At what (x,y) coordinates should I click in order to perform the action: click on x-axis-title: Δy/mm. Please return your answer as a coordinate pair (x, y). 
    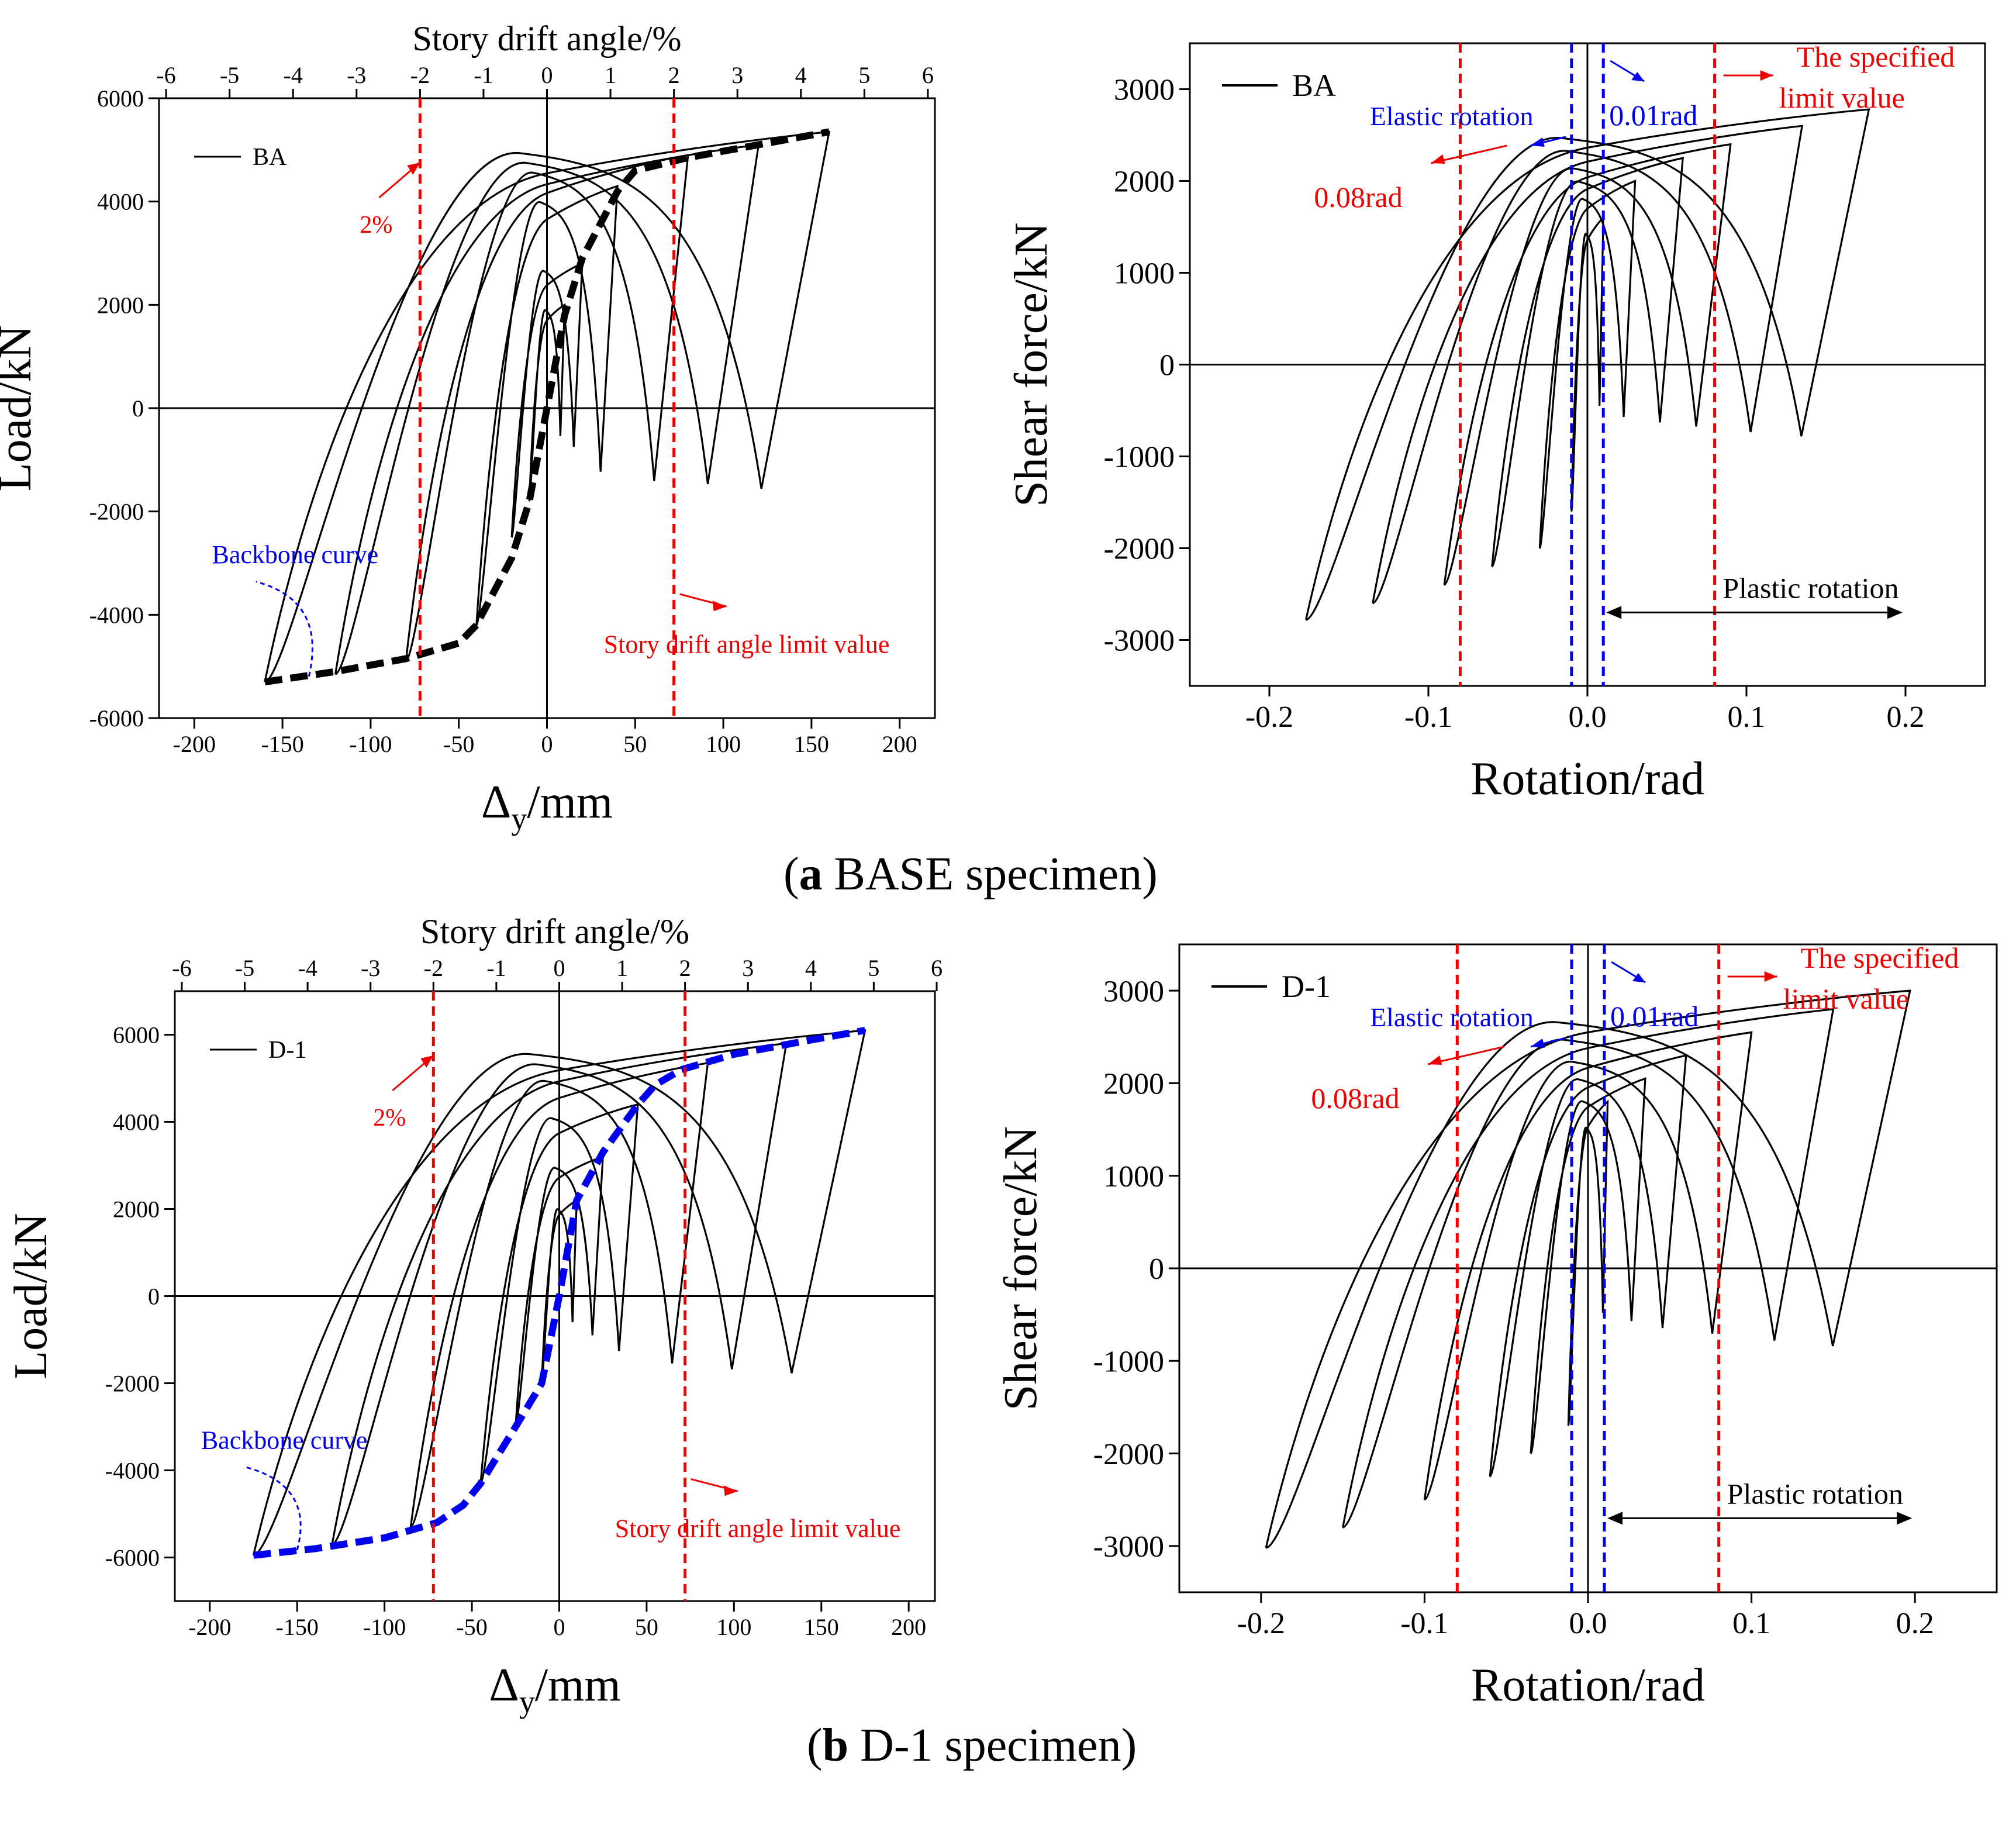
    Looking at the image, I should click on (554, 1689).